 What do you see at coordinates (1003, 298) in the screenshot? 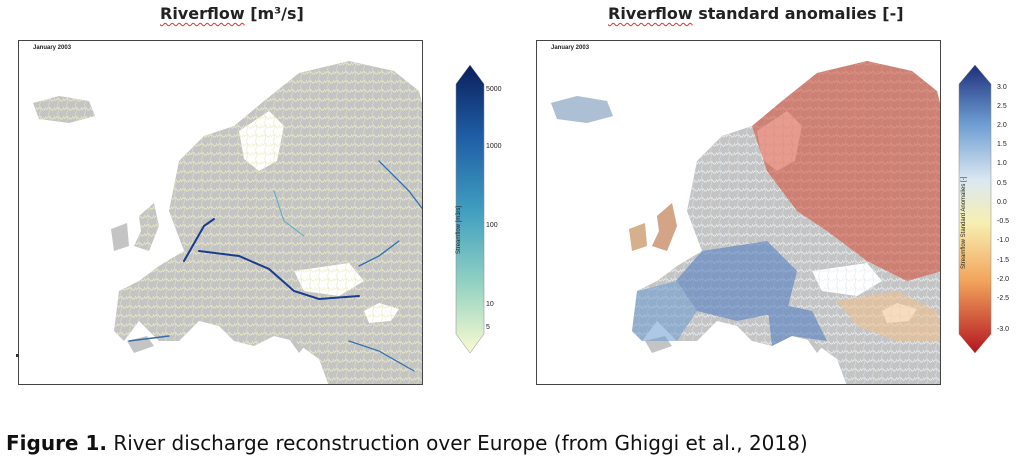
I see `colorbar-tick: -2.5` at bounding box center [1003, 298].